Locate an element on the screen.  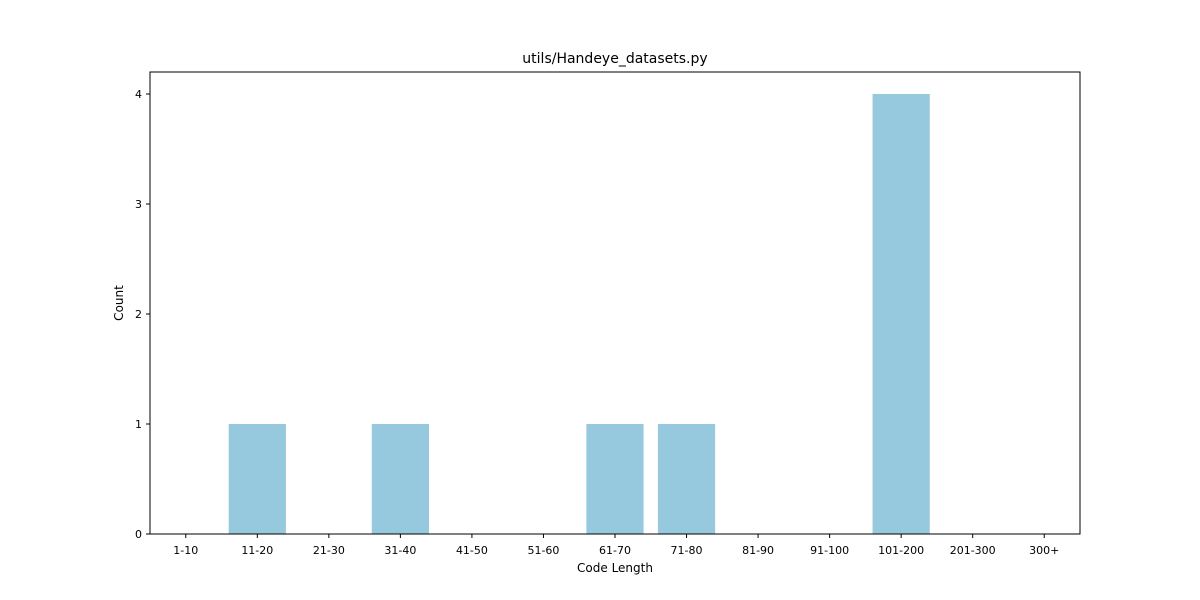
x-tick-label: 1-10 is located at coordinates (185, 550).